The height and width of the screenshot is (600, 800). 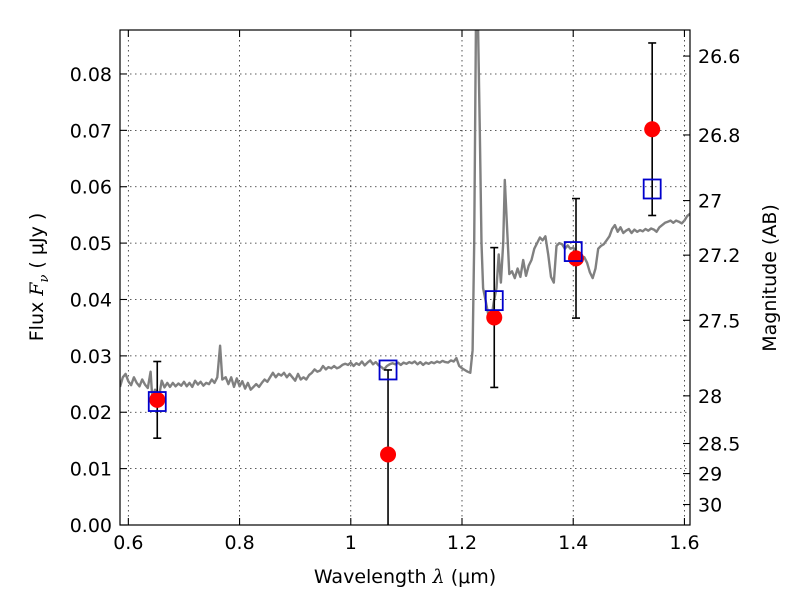 What do you see at coordinates (39, 277) in the screenshot?
I see `y-axis-title: Flux Fν ( μJy )` at bounding box center [39, 277].